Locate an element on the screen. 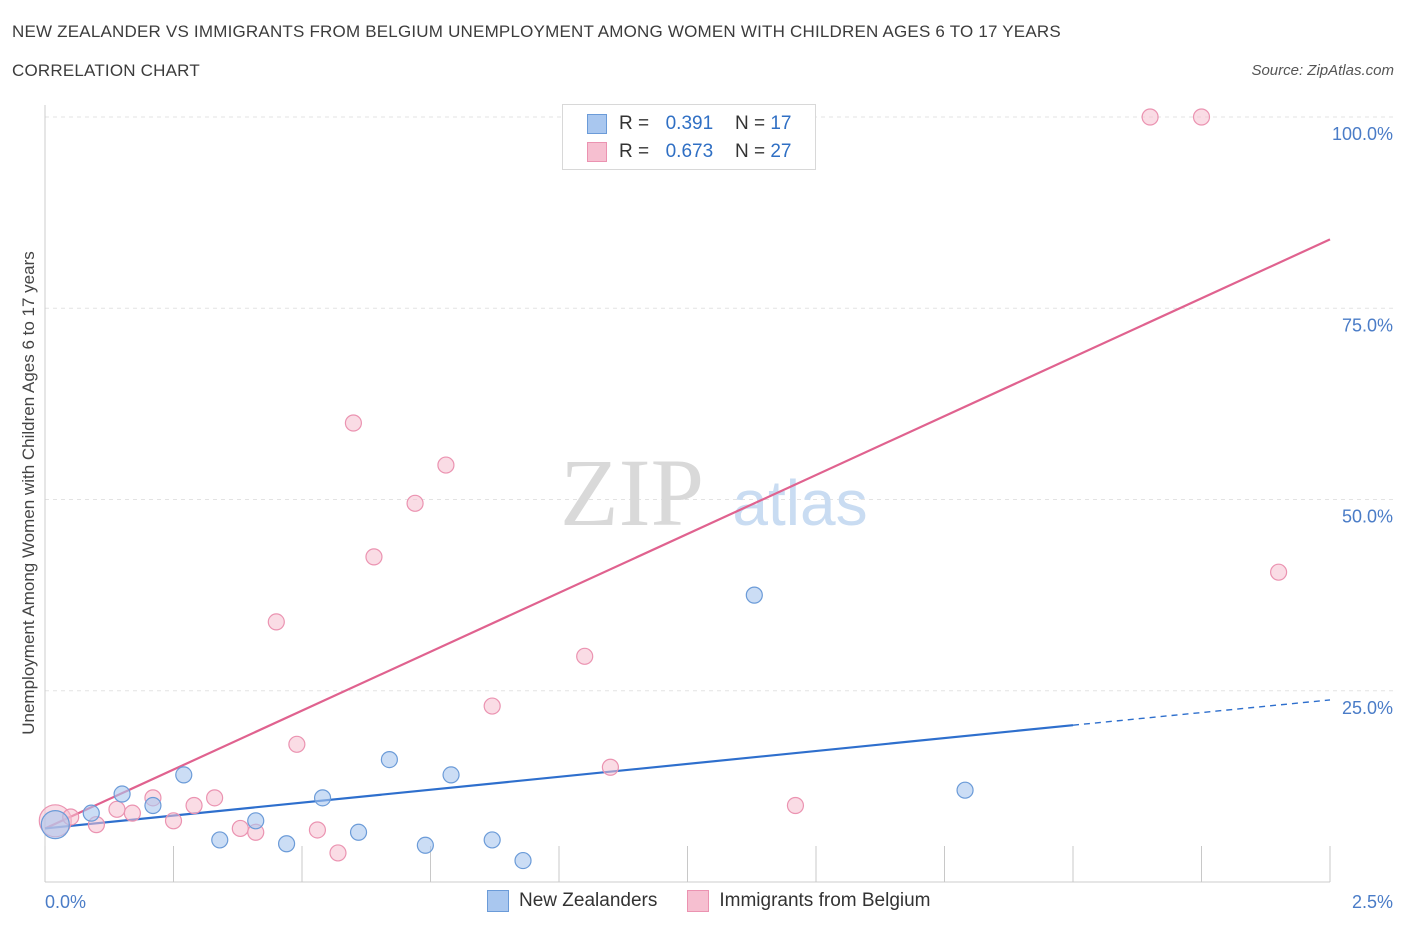 The height and width of the screenshot is (930, 1406). x-tick-label-min: 0.0% is located at coordinates (65, 902).